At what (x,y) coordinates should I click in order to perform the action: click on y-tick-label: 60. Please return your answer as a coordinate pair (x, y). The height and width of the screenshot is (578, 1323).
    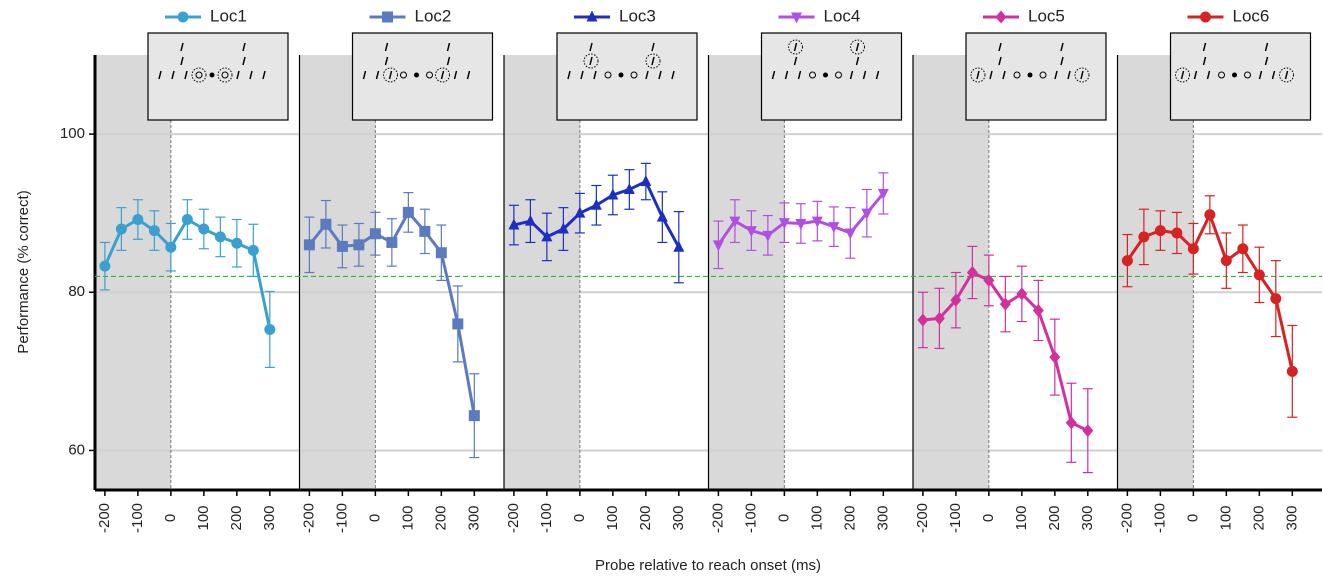
    Looking at the image, I should click on (76, 449).